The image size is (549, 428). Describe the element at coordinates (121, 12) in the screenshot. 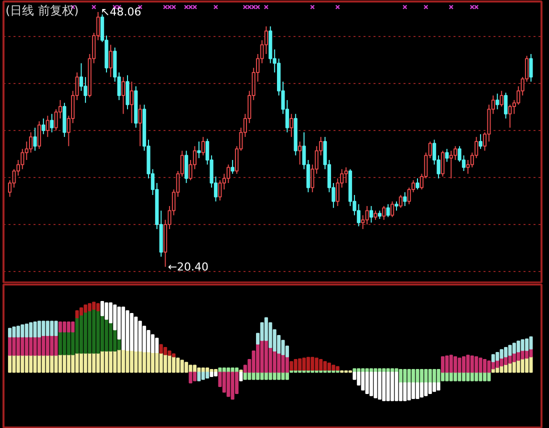

I see `annotation: ↖48.06` at that location.